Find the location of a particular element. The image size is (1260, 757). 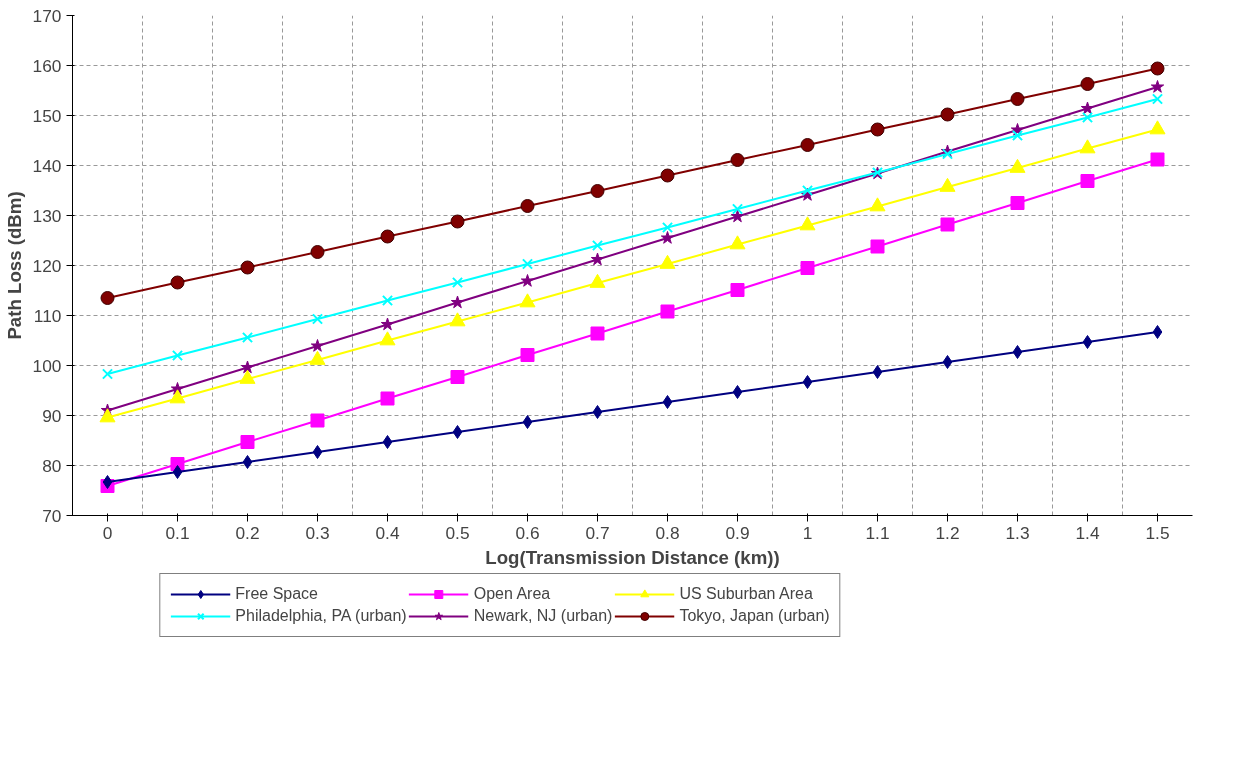

y-tick-label: 150 is located at coordinates (47, 115).